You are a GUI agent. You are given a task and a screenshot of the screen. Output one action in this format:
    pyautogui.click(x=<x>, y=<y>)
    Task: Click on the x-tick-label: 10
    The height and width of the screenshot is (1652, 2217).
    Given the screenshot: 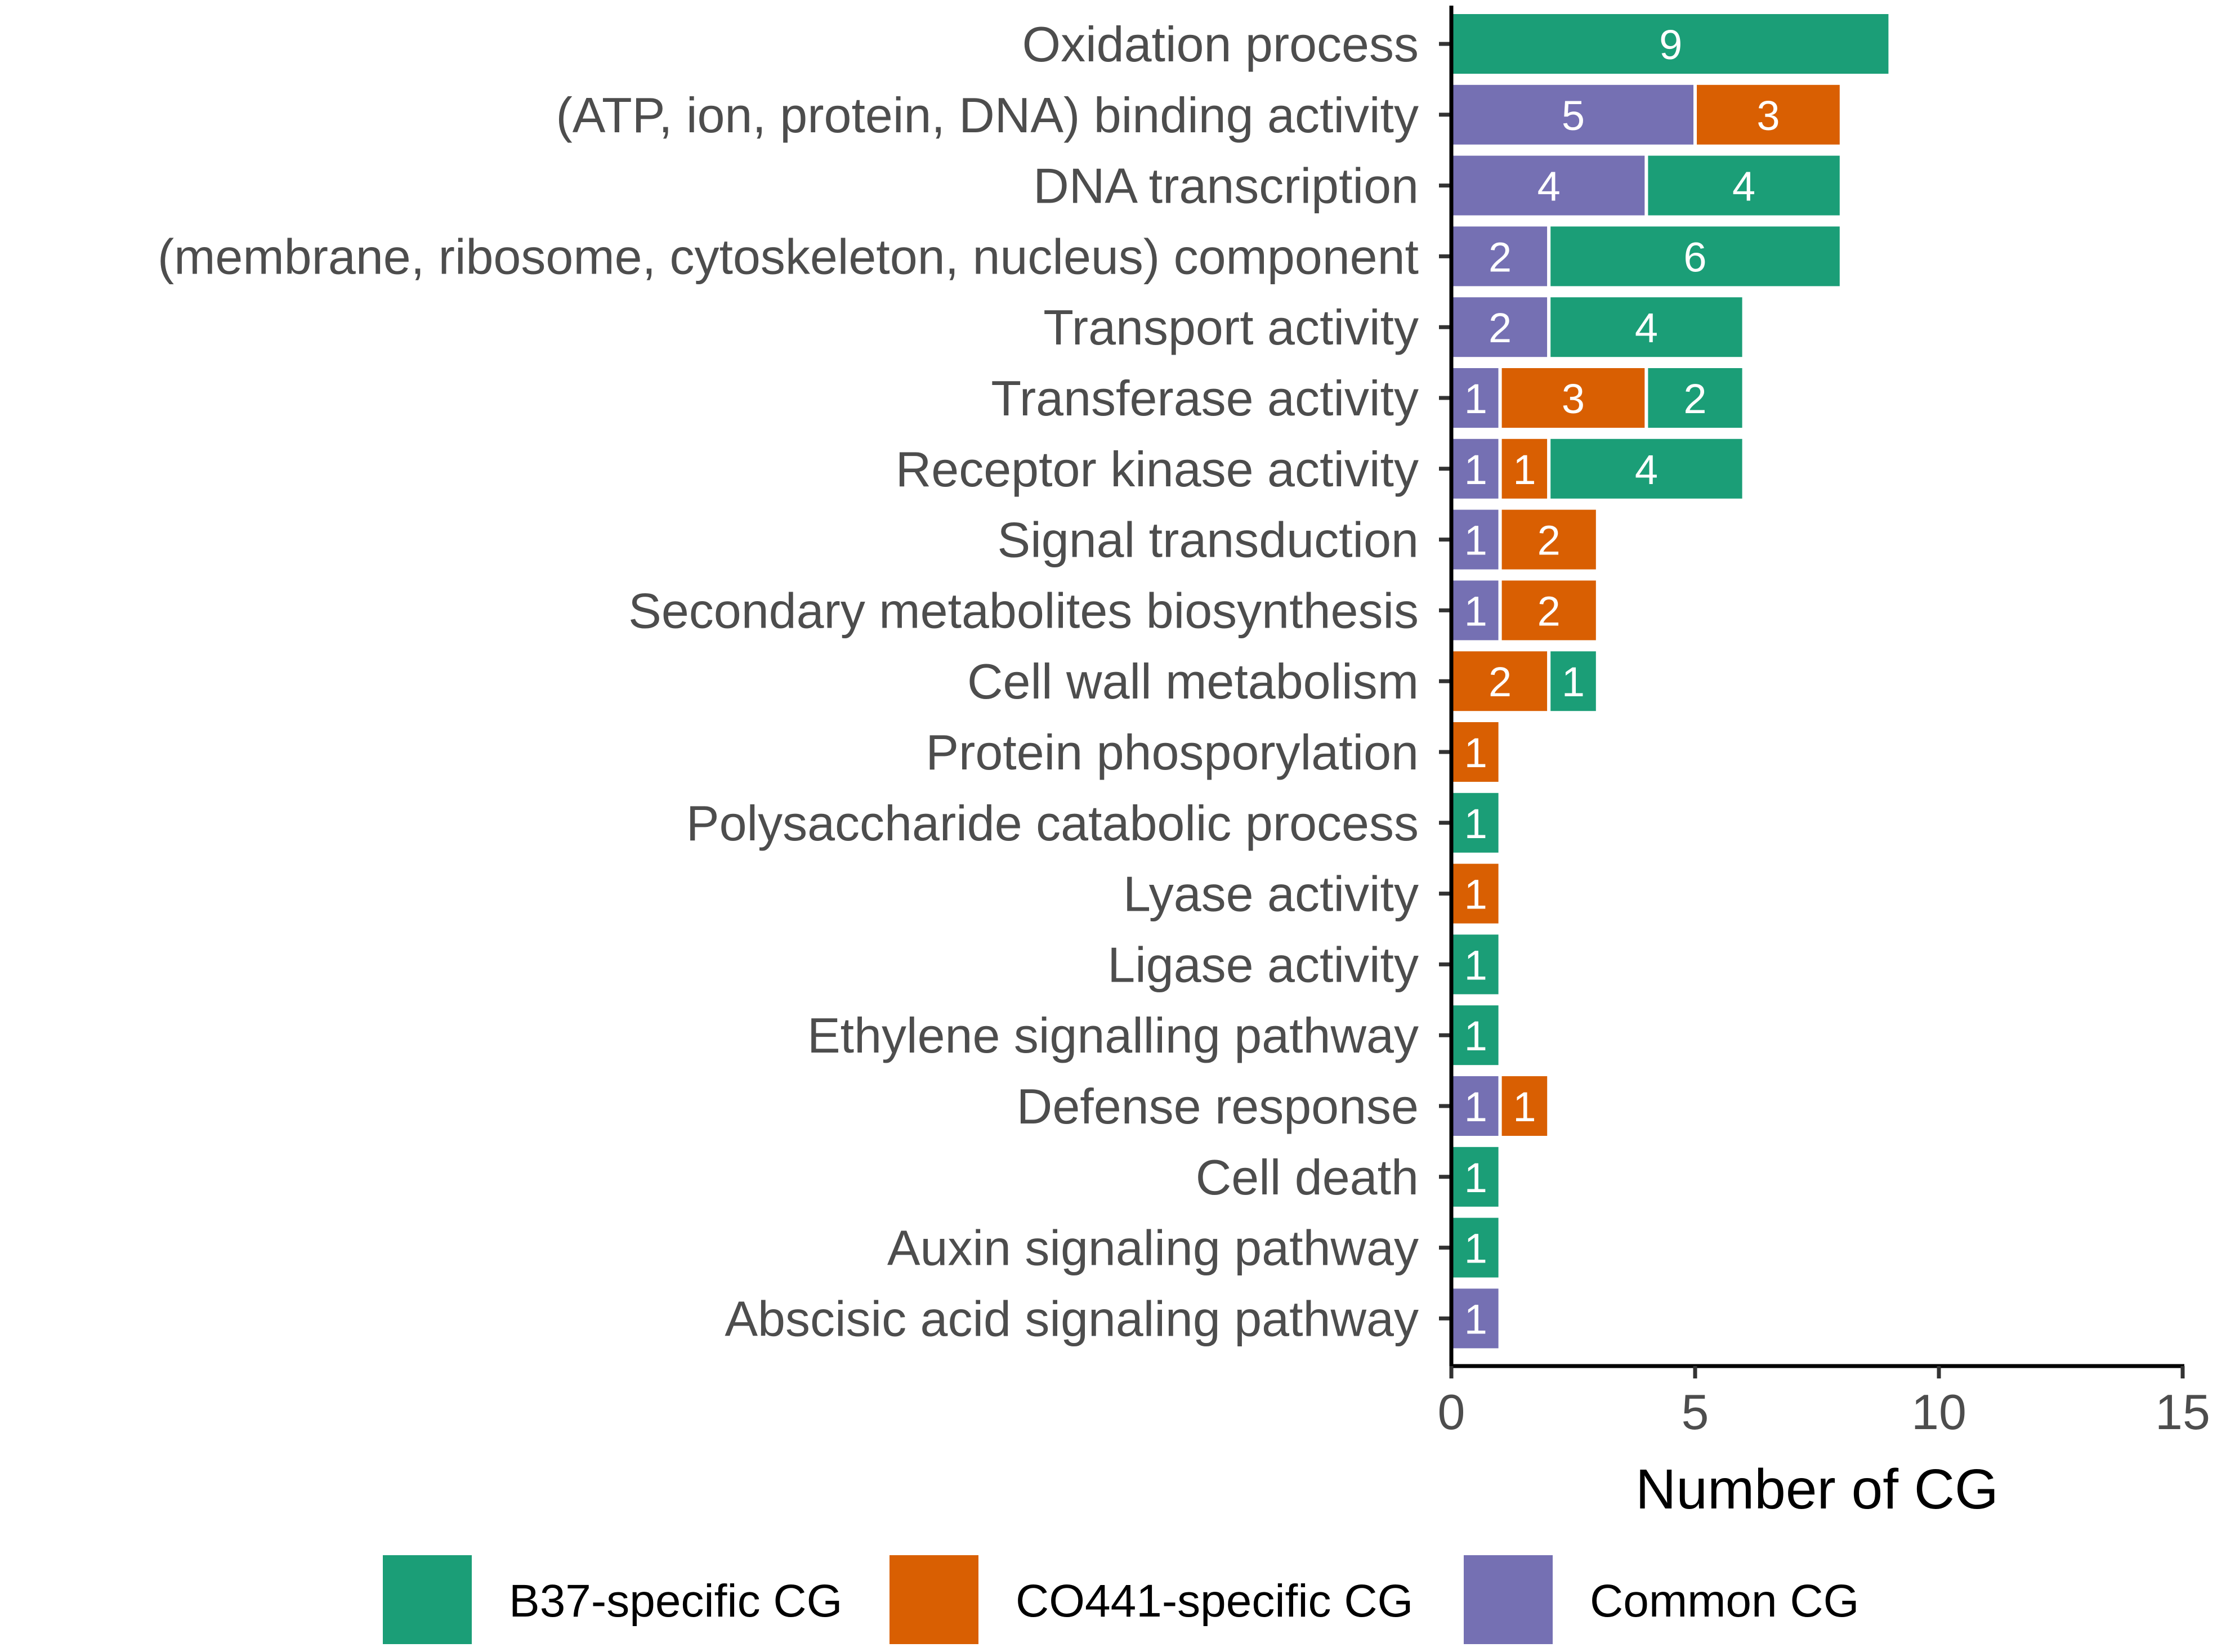 What is the action you would take?
    pyautogui.click(x=1939, y=1412)
    